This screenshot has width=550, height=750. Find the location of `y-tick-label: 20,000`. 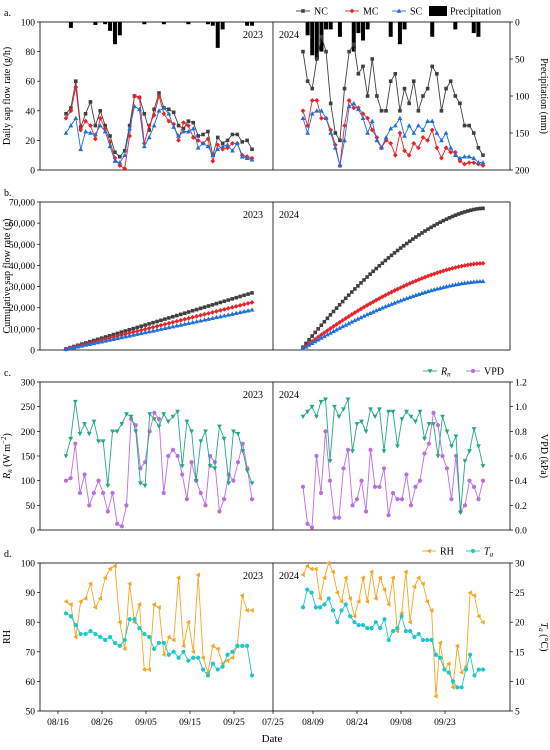

y-tick-label: 20,000 is located at coordinates (22, 309).